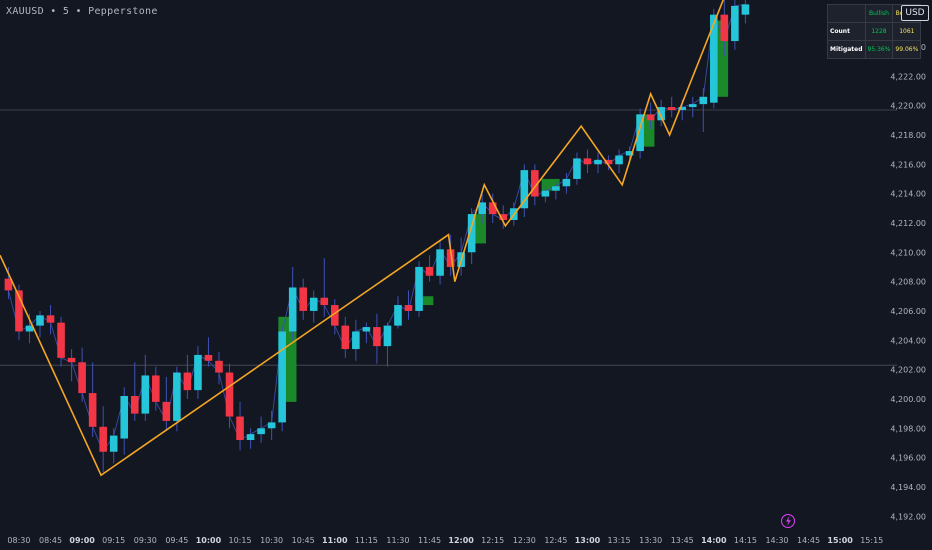  I want to click on price-tick-label: 4,214.00, so click(908, 194).